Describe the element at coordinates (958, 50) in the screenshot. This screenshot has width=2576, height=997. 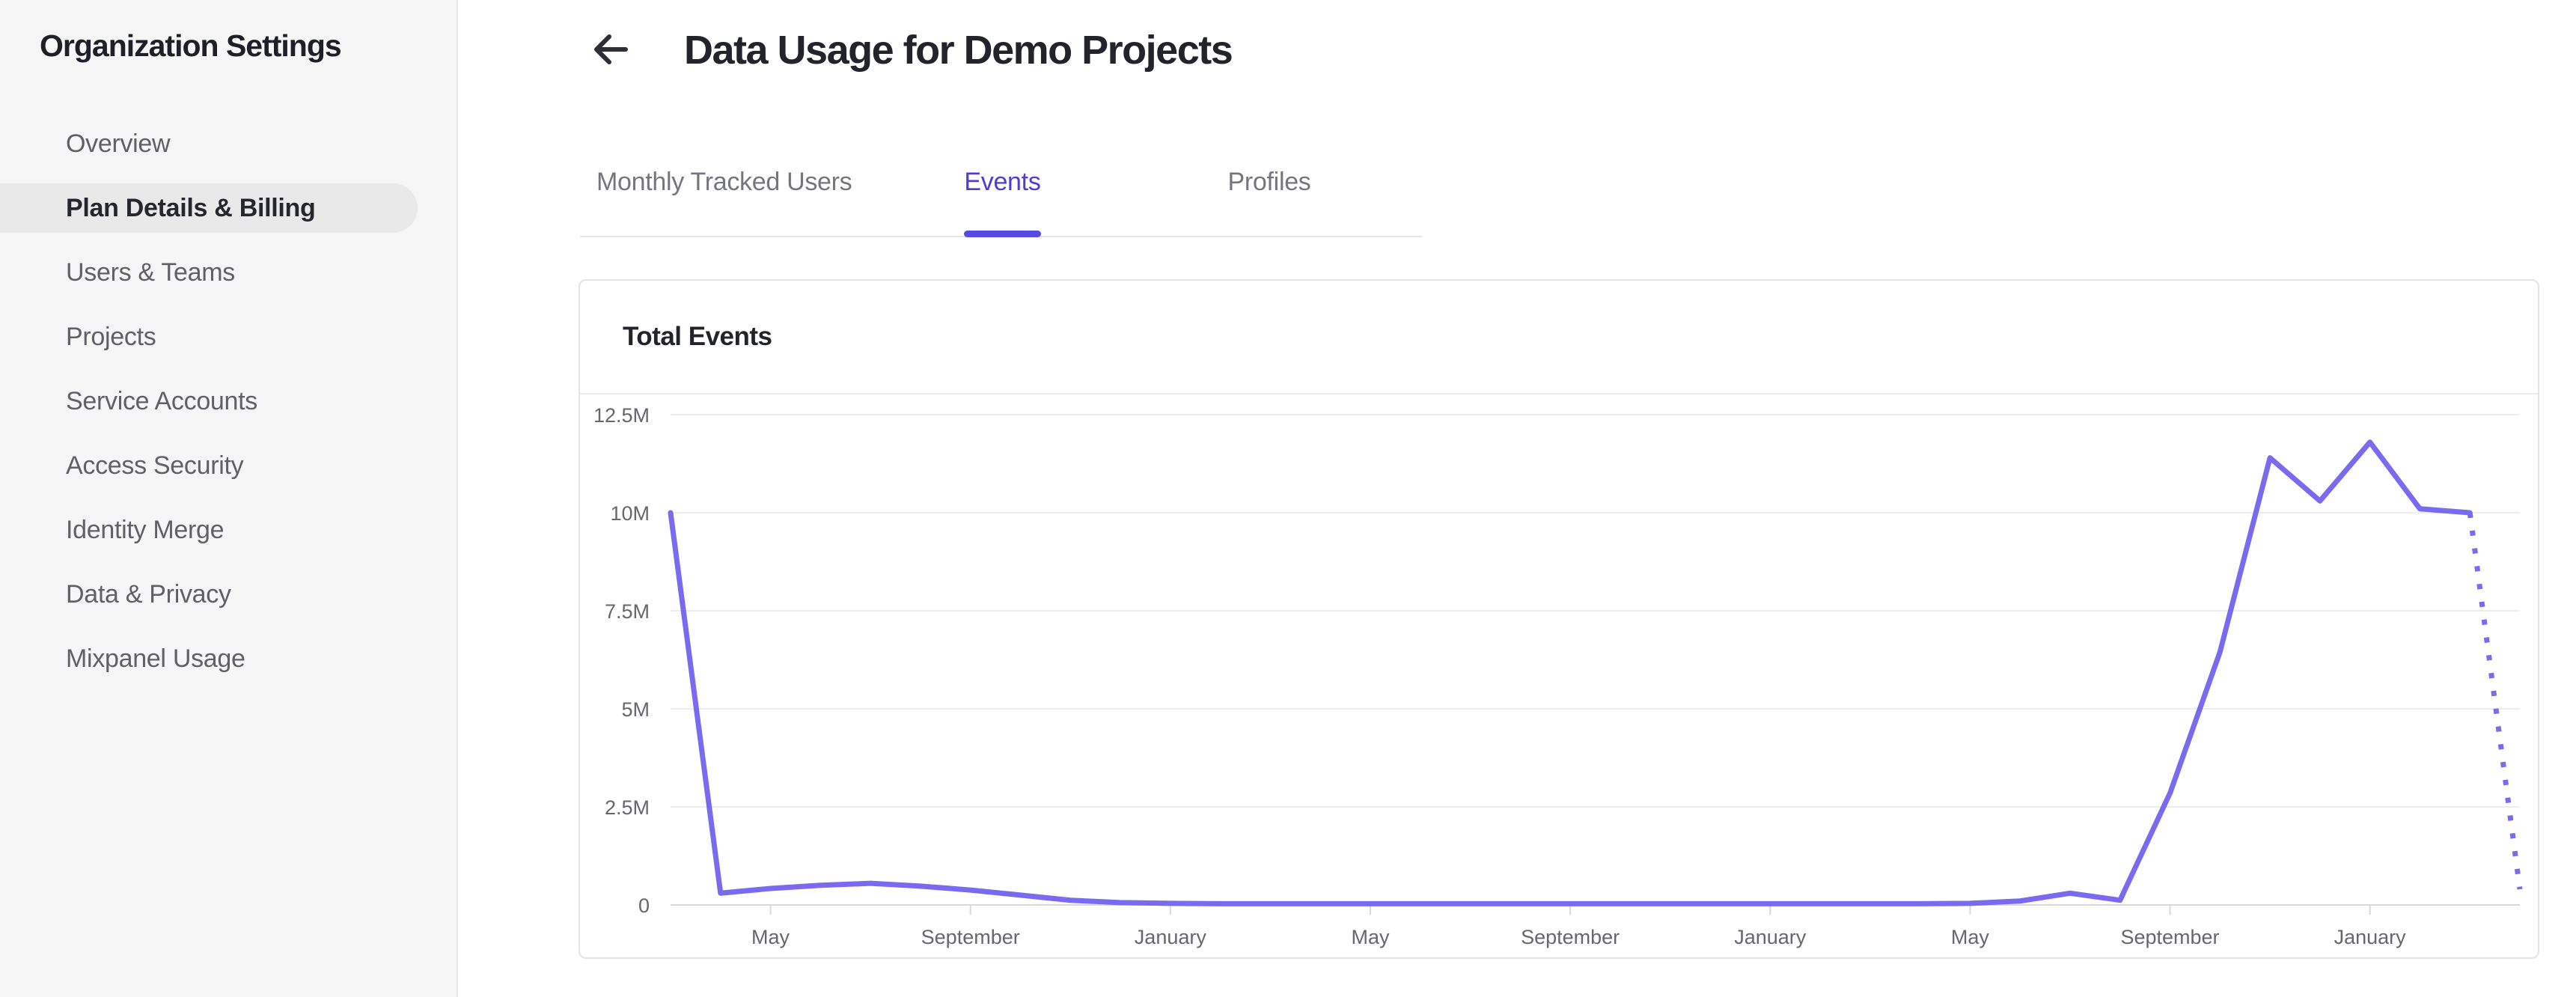
I see `page-title: Data Usage for Demo Projects` at that location.